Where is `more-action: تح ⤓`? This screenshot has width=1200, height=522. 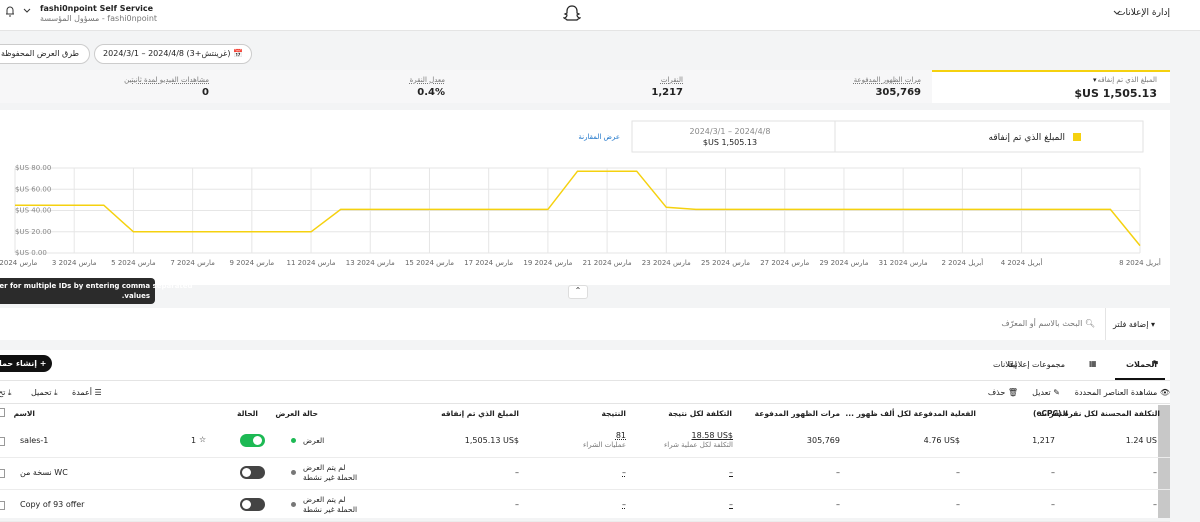 more-action: تح ⤓ is located at coordinates (6, 392).